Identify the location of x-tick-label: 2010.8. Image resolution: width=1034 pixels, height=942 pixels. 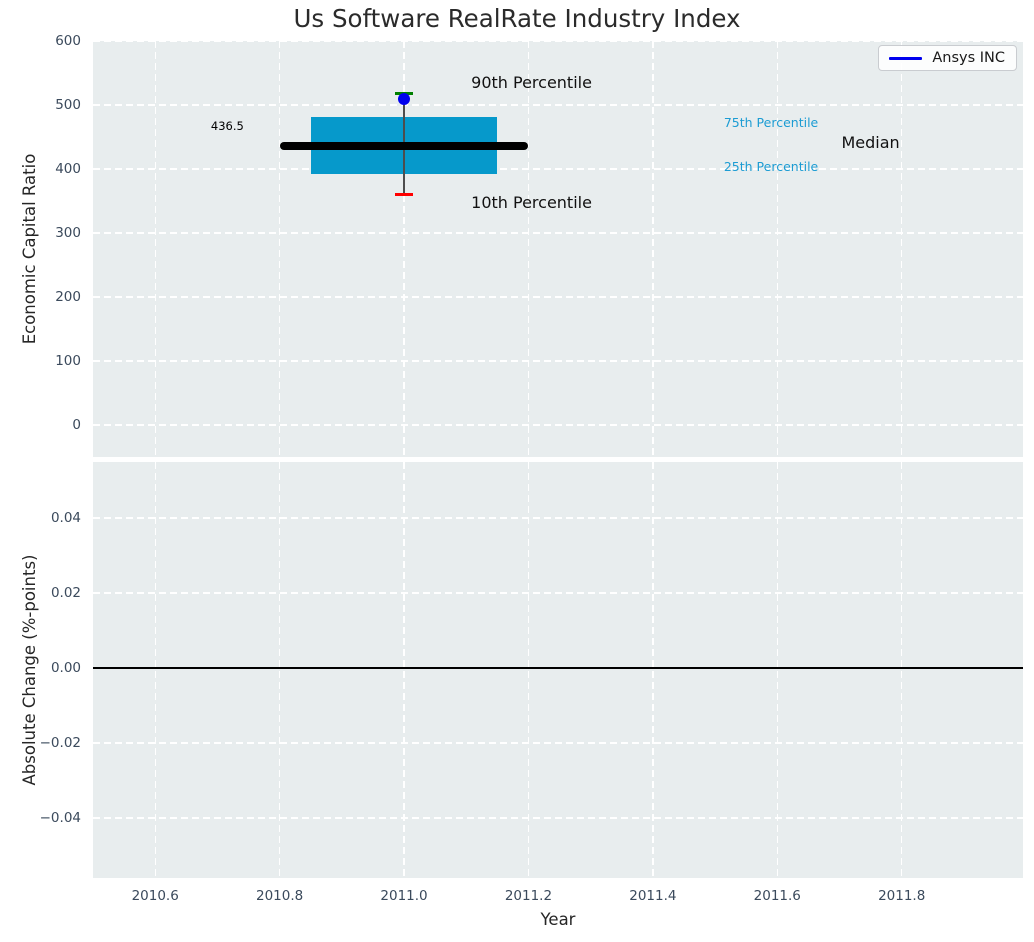
(279, 896).